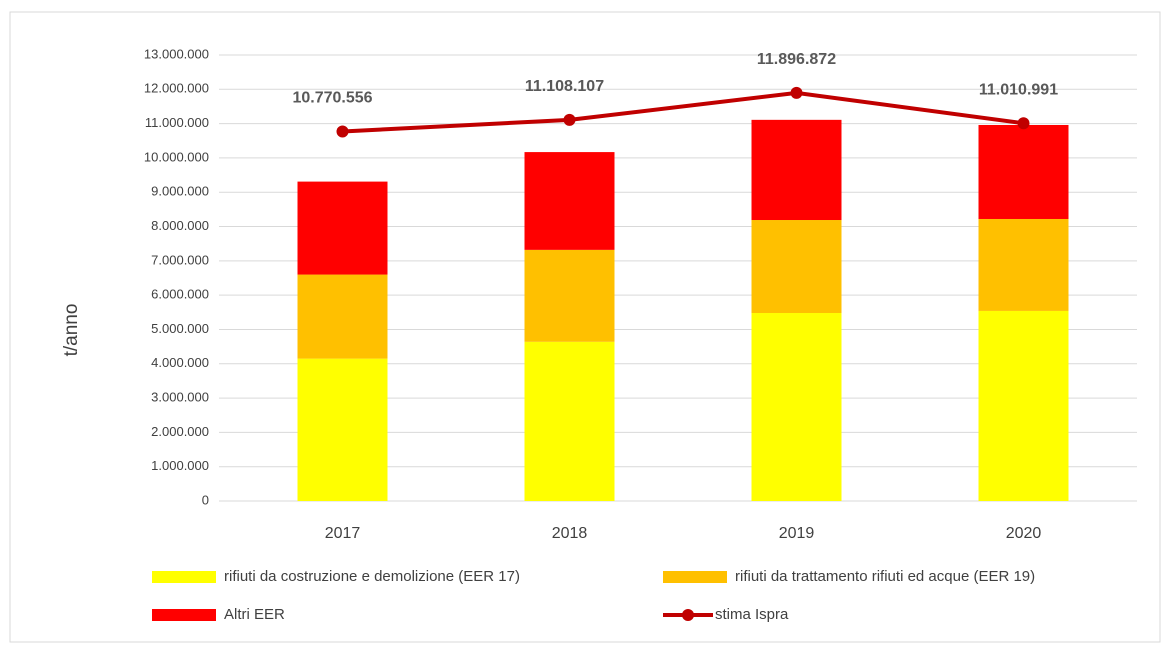 The width and height of the screenshot is (1171, 654). What do you see at coordinates (797, 533) in the screenshot?
I see `x-tick-label: 2019` at bounding box center [797, 533].